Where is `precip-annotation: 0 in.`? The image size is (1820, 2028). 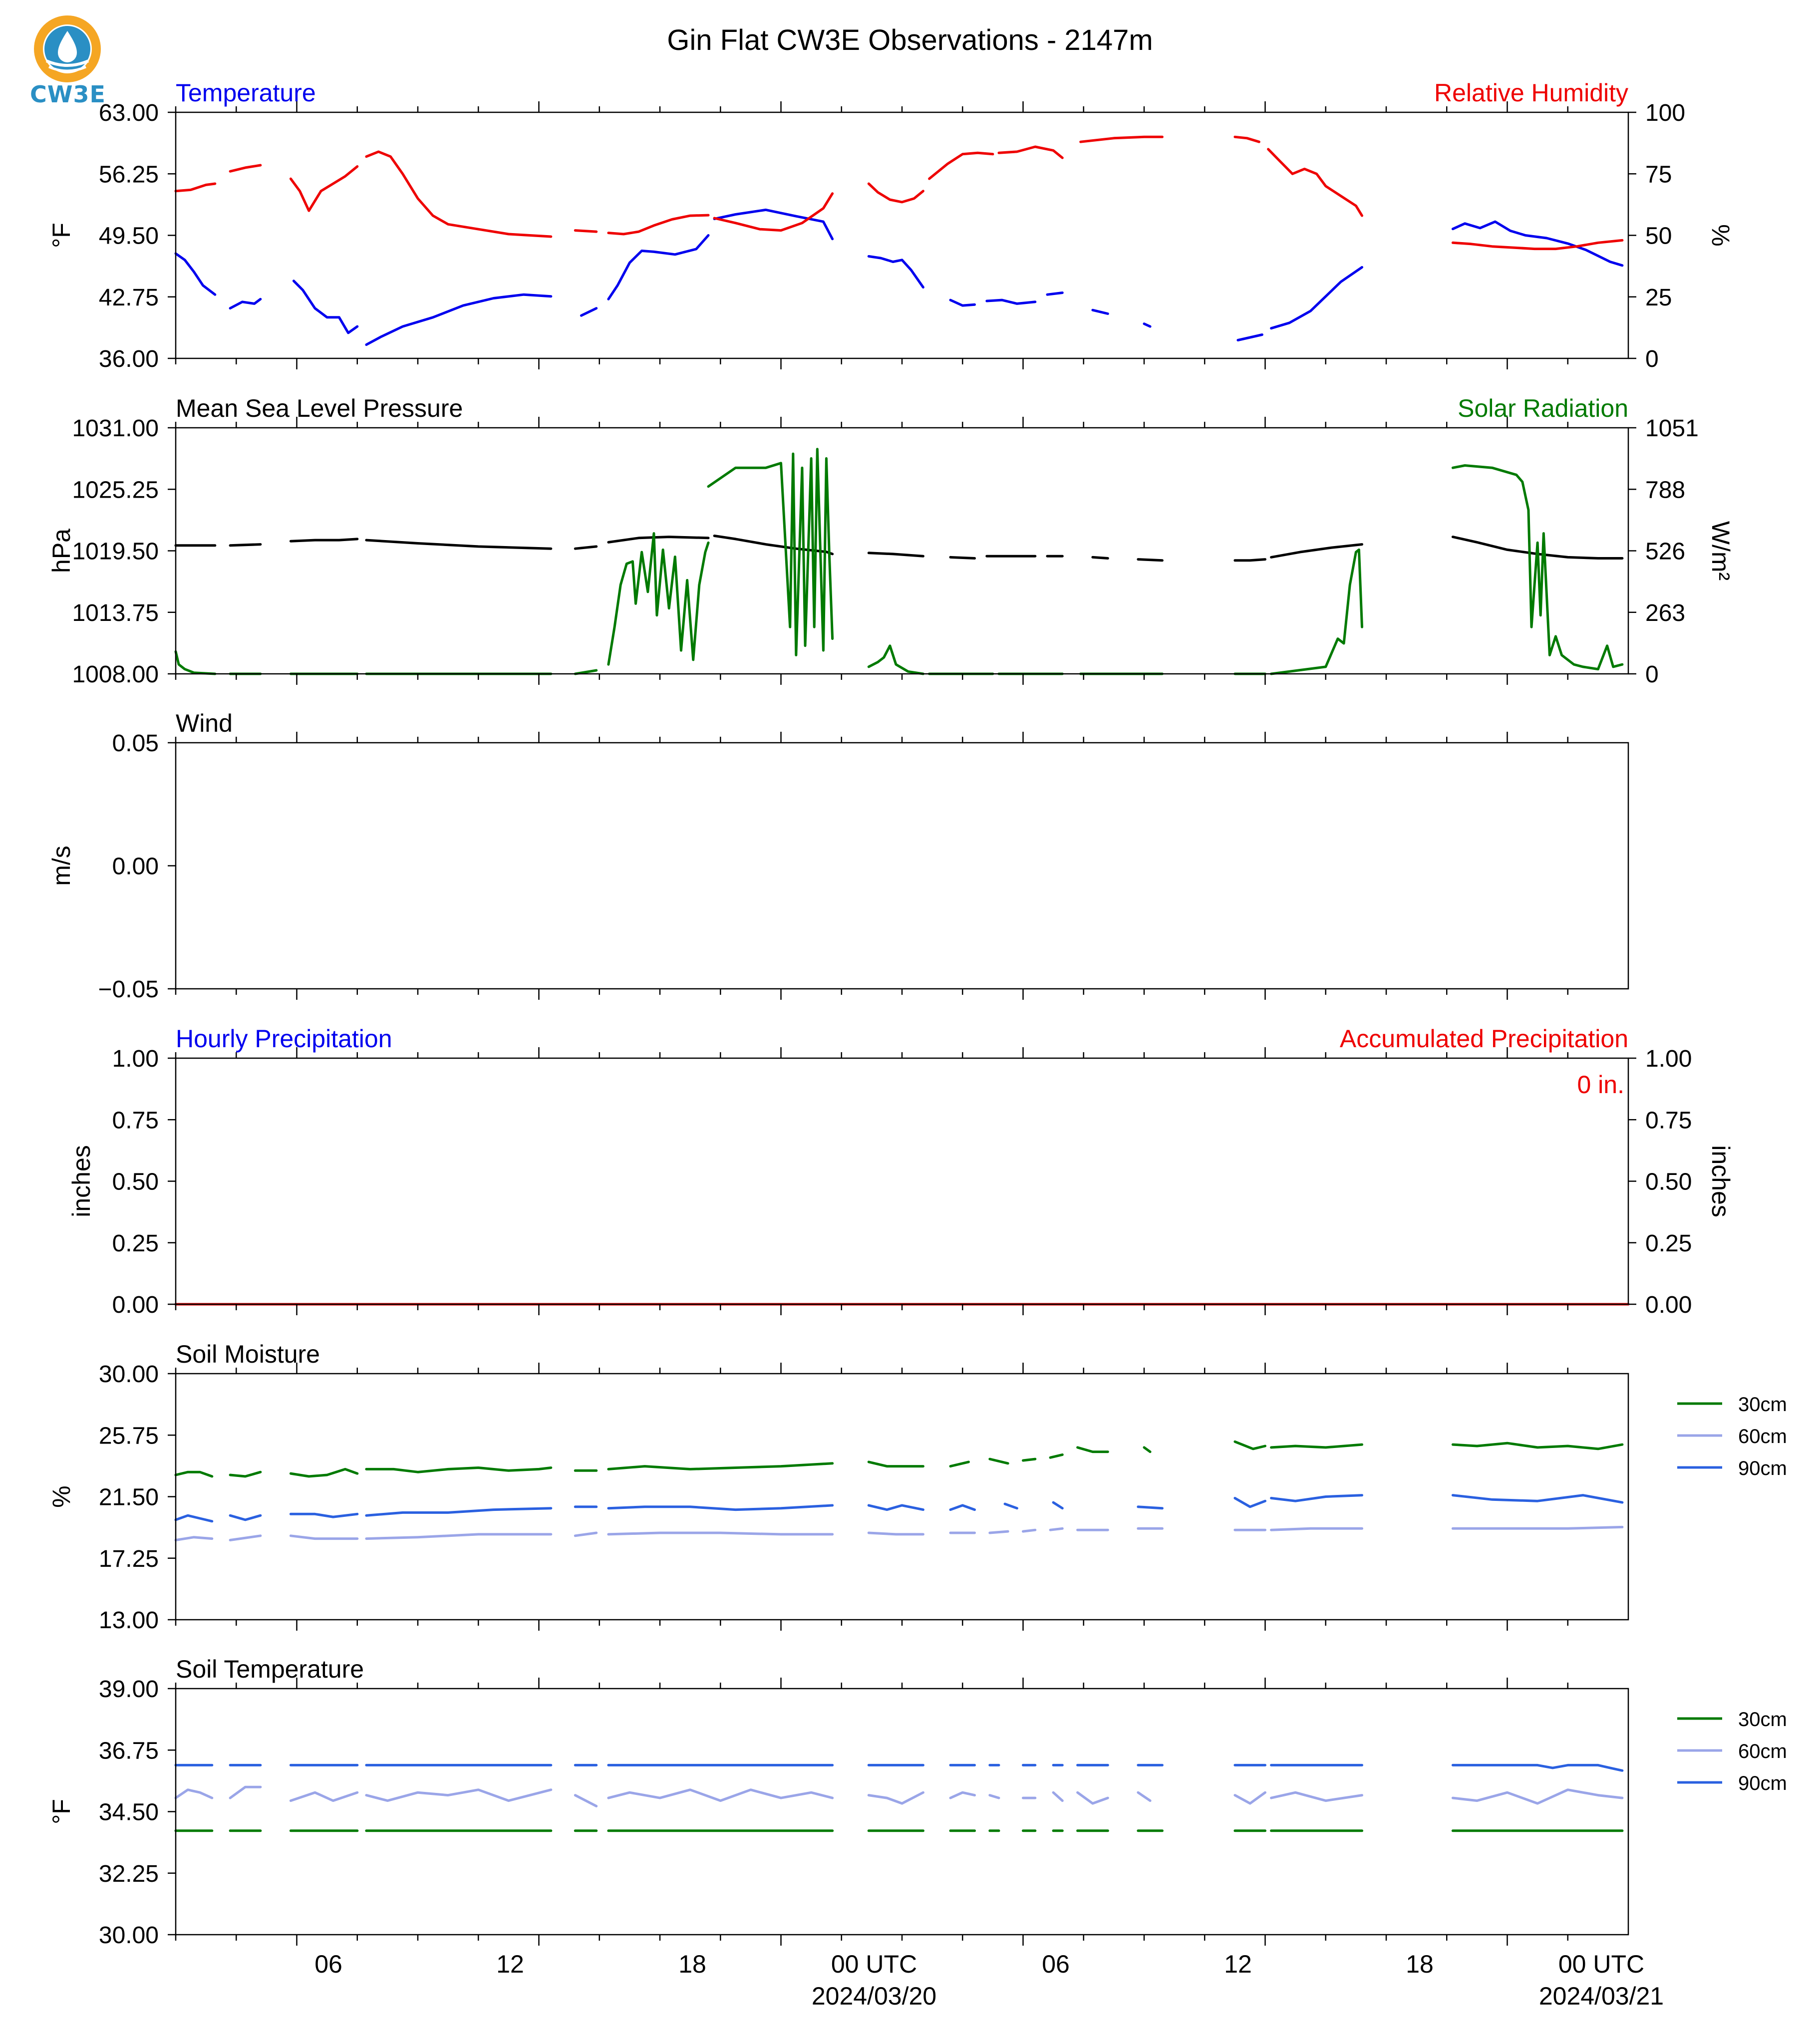 precip-annotation: 0 in. is located at coordinates (1600, 1085).